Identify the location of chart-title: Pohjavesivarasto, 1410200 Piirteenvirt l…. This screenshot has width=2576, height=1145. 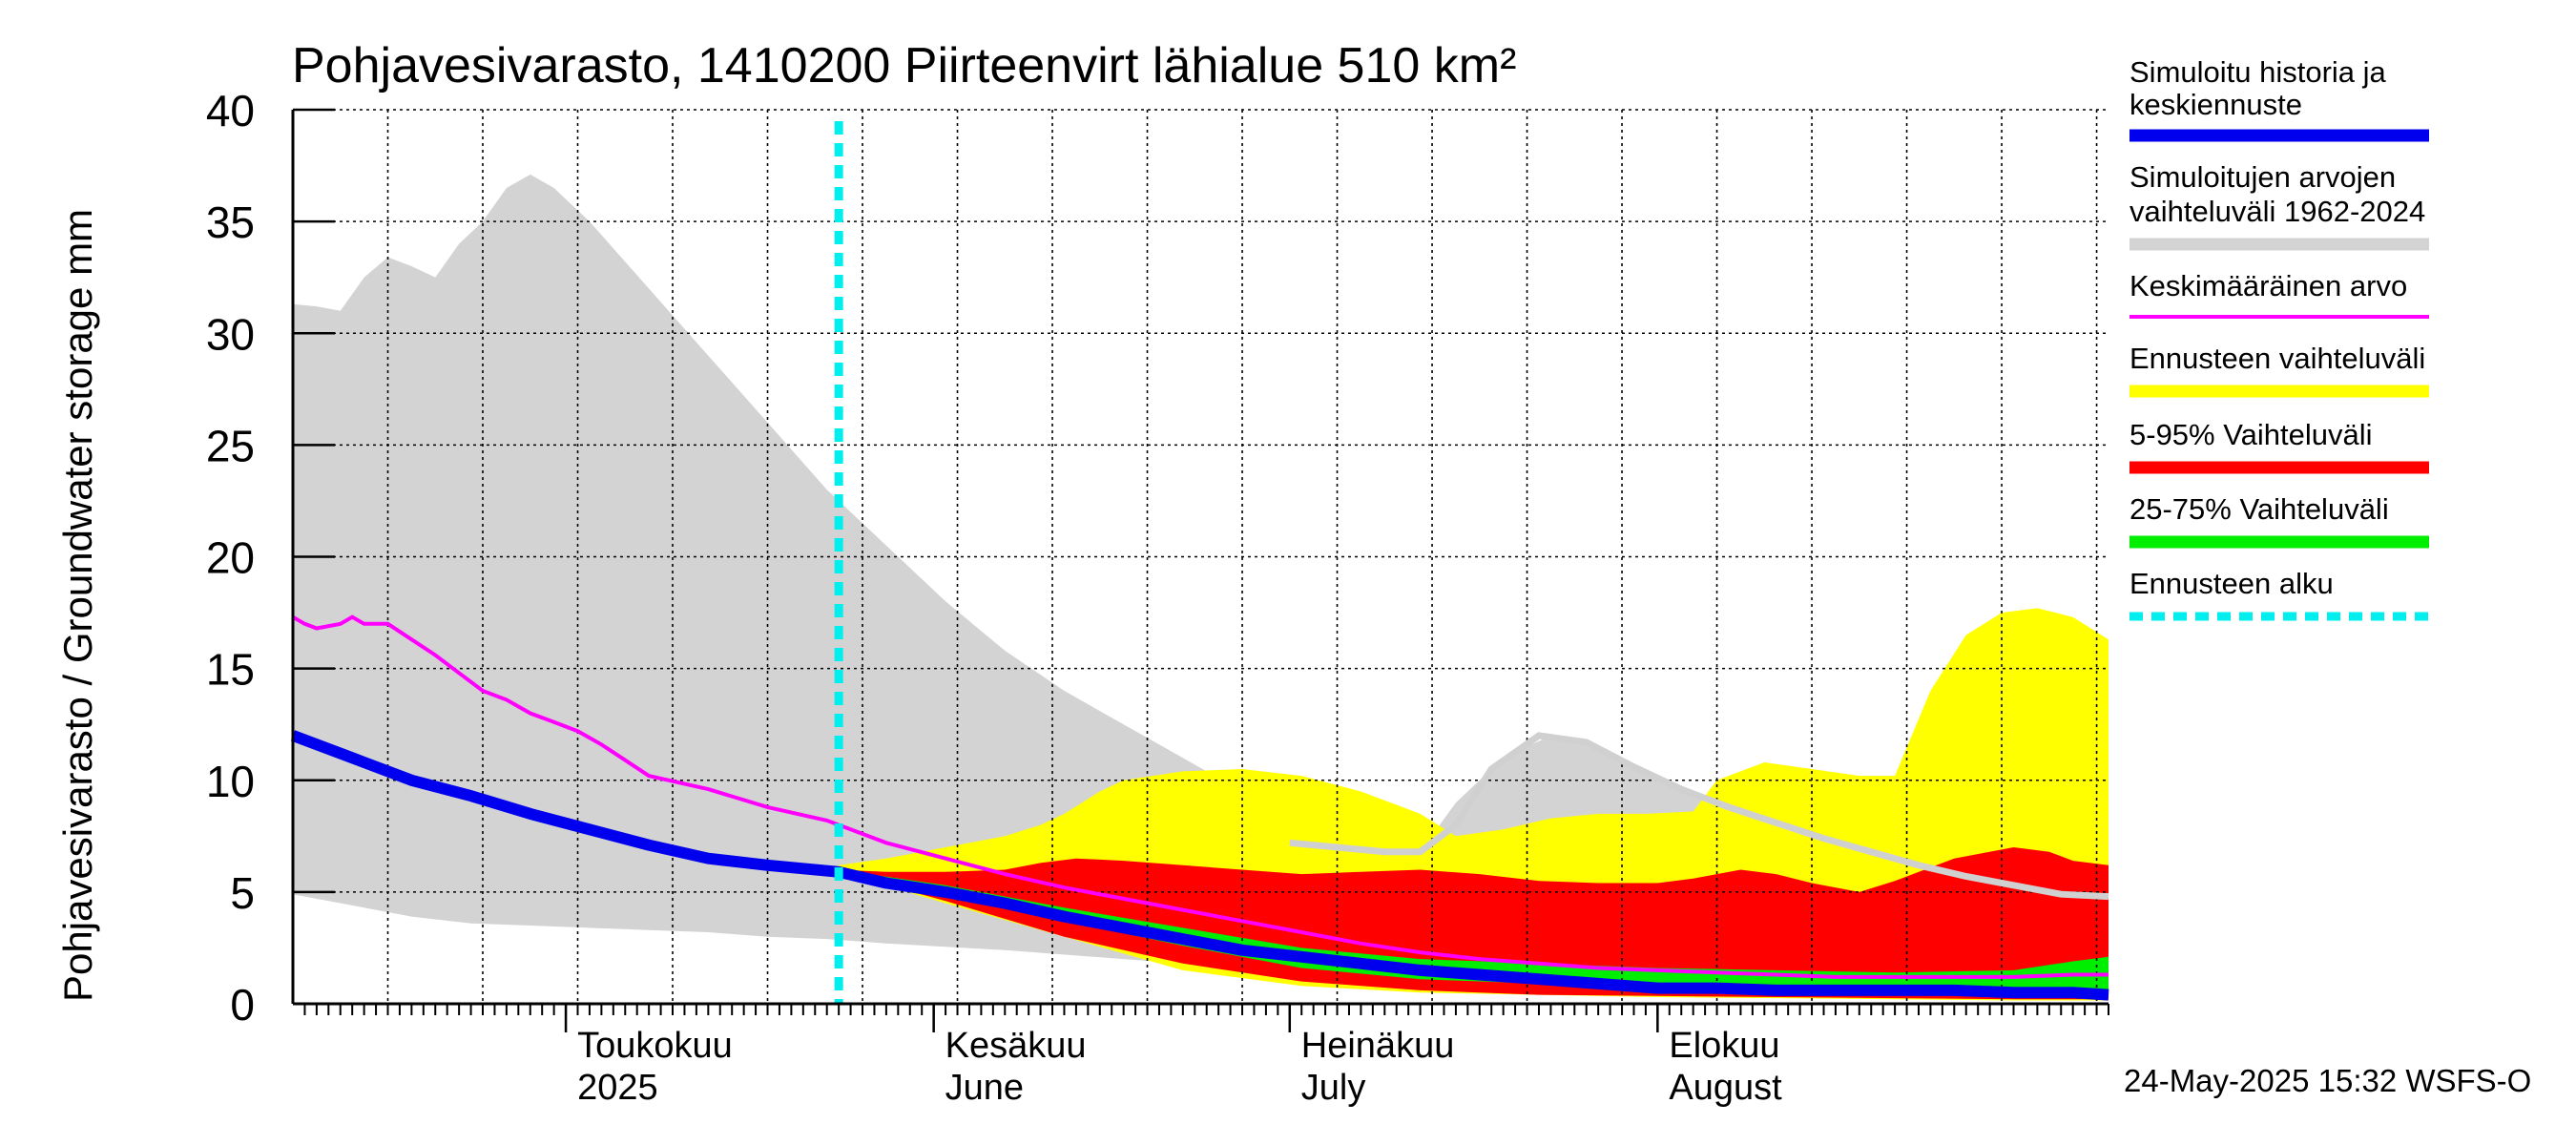
(904, 66).